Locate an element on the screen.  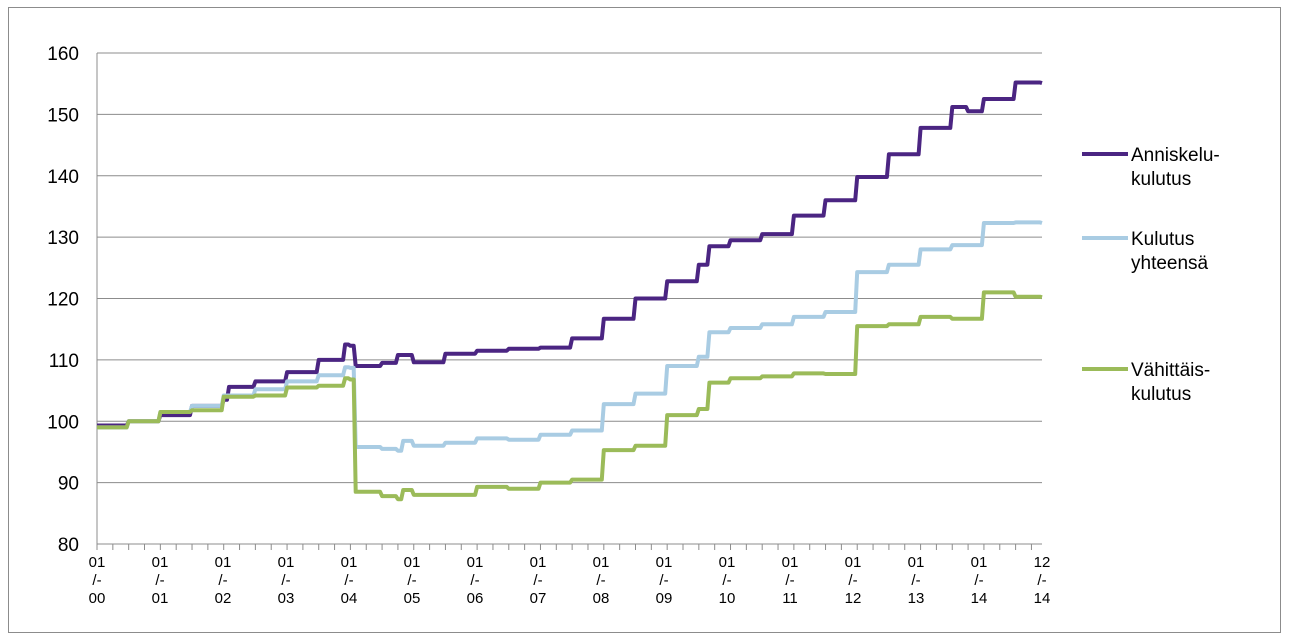
y-tick-label-110: 110 is located at coordinates (64, 361).